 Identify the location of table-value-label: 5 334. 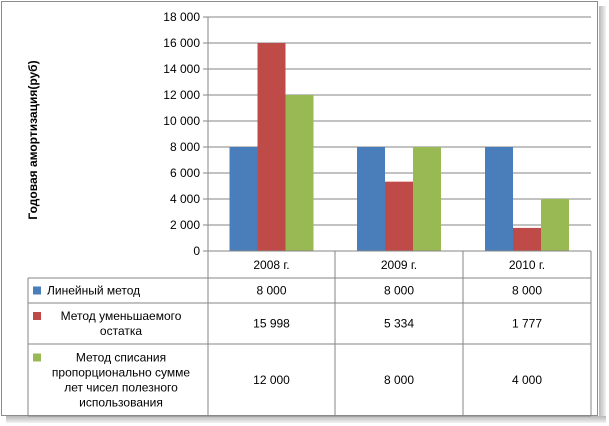
(399, 324).